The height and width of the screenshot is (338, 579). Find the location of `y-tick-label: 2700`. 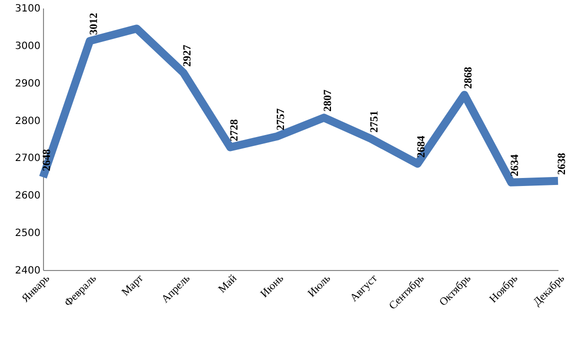

y-tick-label: 2700 is located at coordinates (27, 158).